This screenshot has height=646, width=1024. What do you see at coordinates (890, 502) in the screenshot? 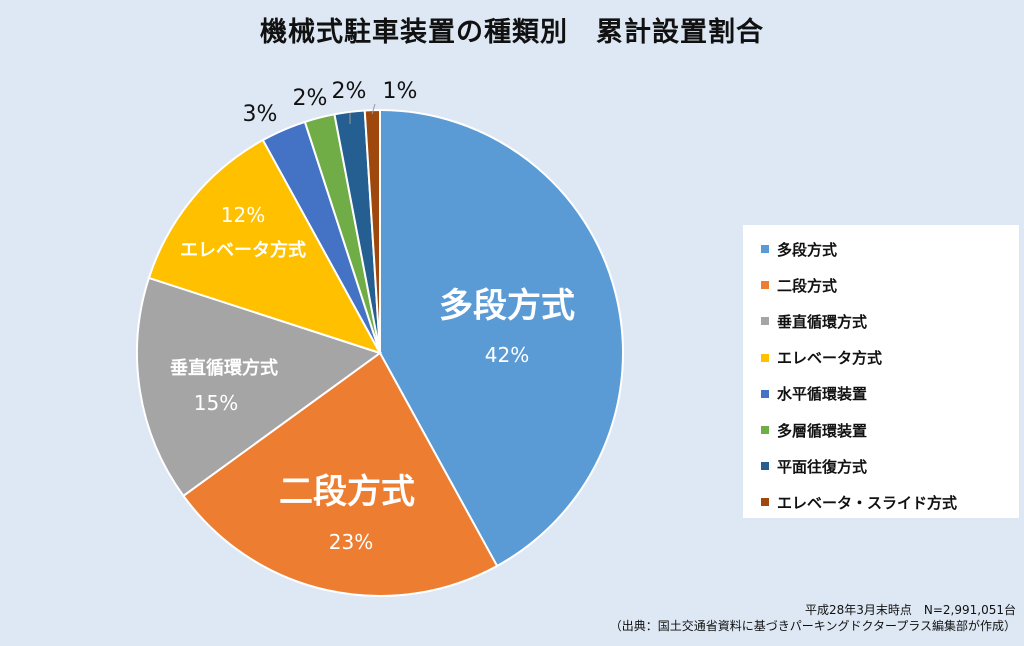
I see `legend-item: エレベータ・スライド方式` at bounding box center [890, 502].